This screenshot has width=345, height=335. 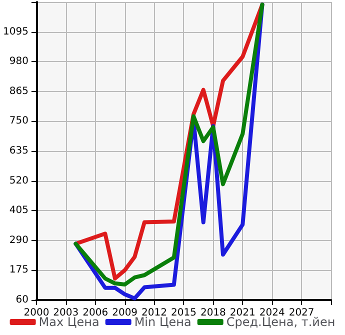 What do you see at coordinates (18, 121) in the screenshot?
I see `y-tick-label: 750` at bounding box center [18, 121].